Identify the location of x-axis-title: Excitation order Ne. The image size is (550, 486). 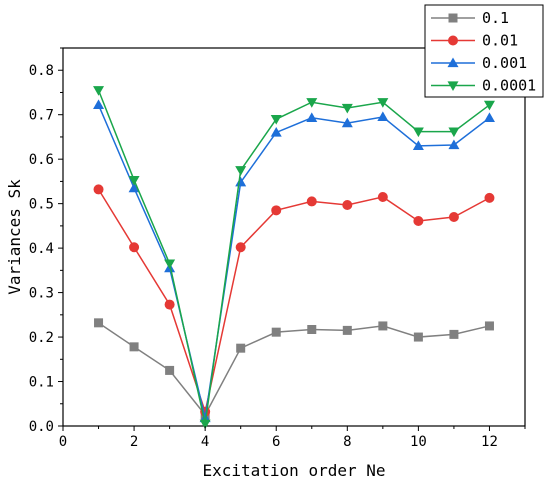
(293, 470).